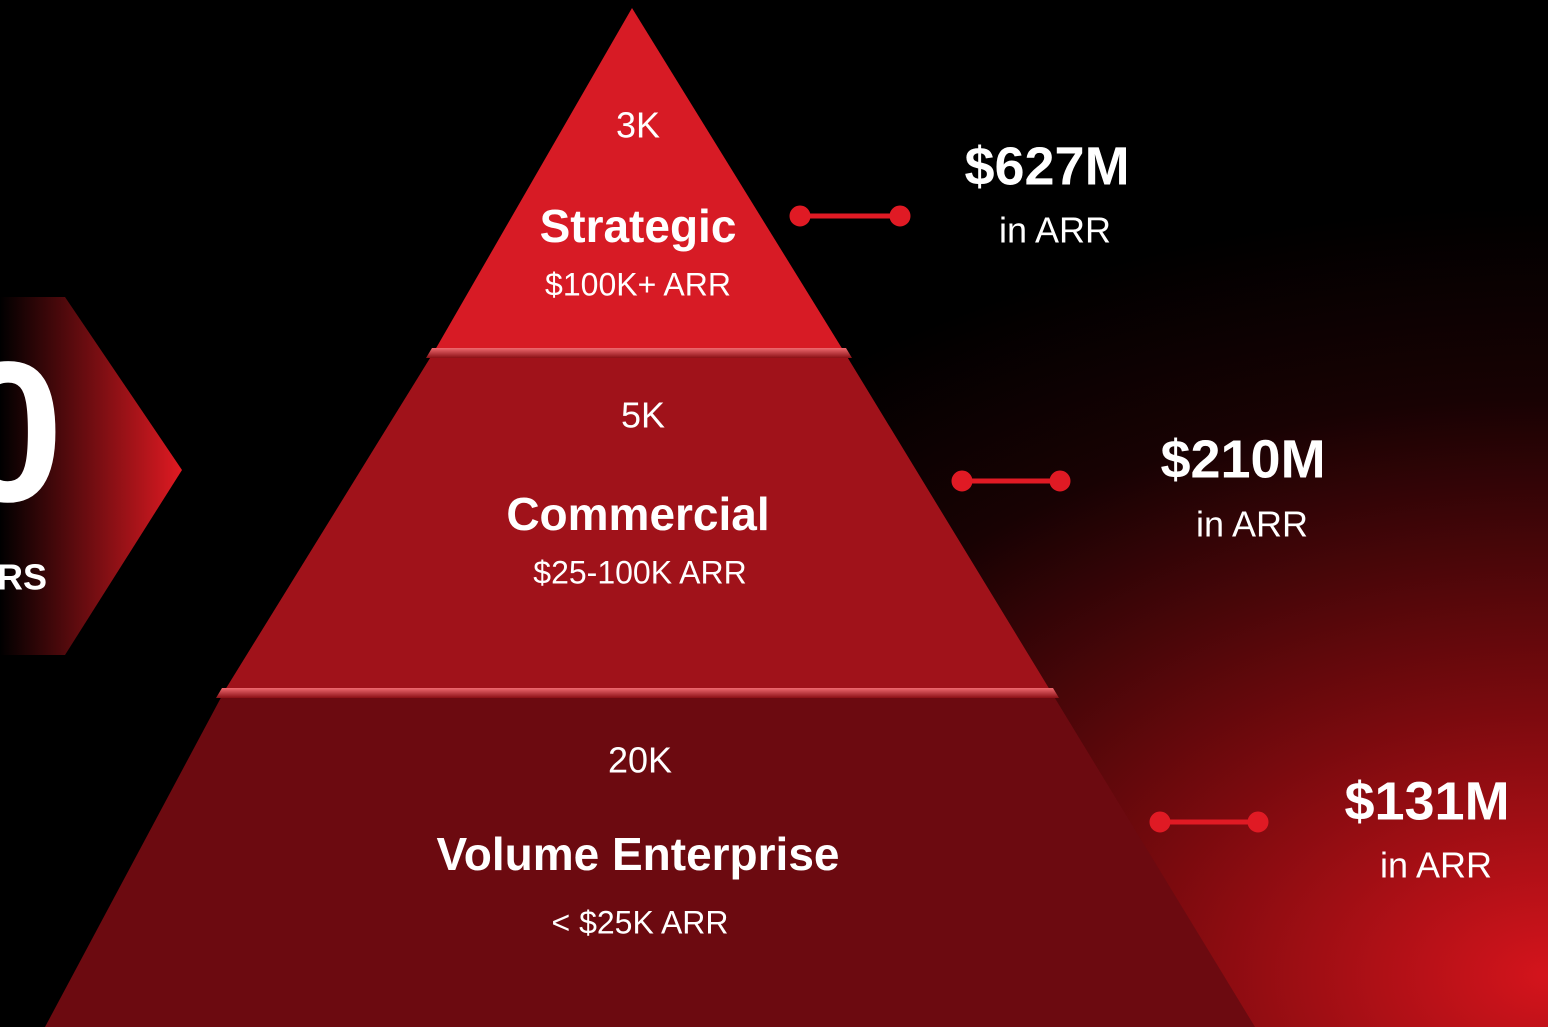 The height and width of the screenshot is (1027, 1548). What do you see at coordinates (639, 179) in the screenshot?
I see `tier-top` at bounding box center [639, 179].